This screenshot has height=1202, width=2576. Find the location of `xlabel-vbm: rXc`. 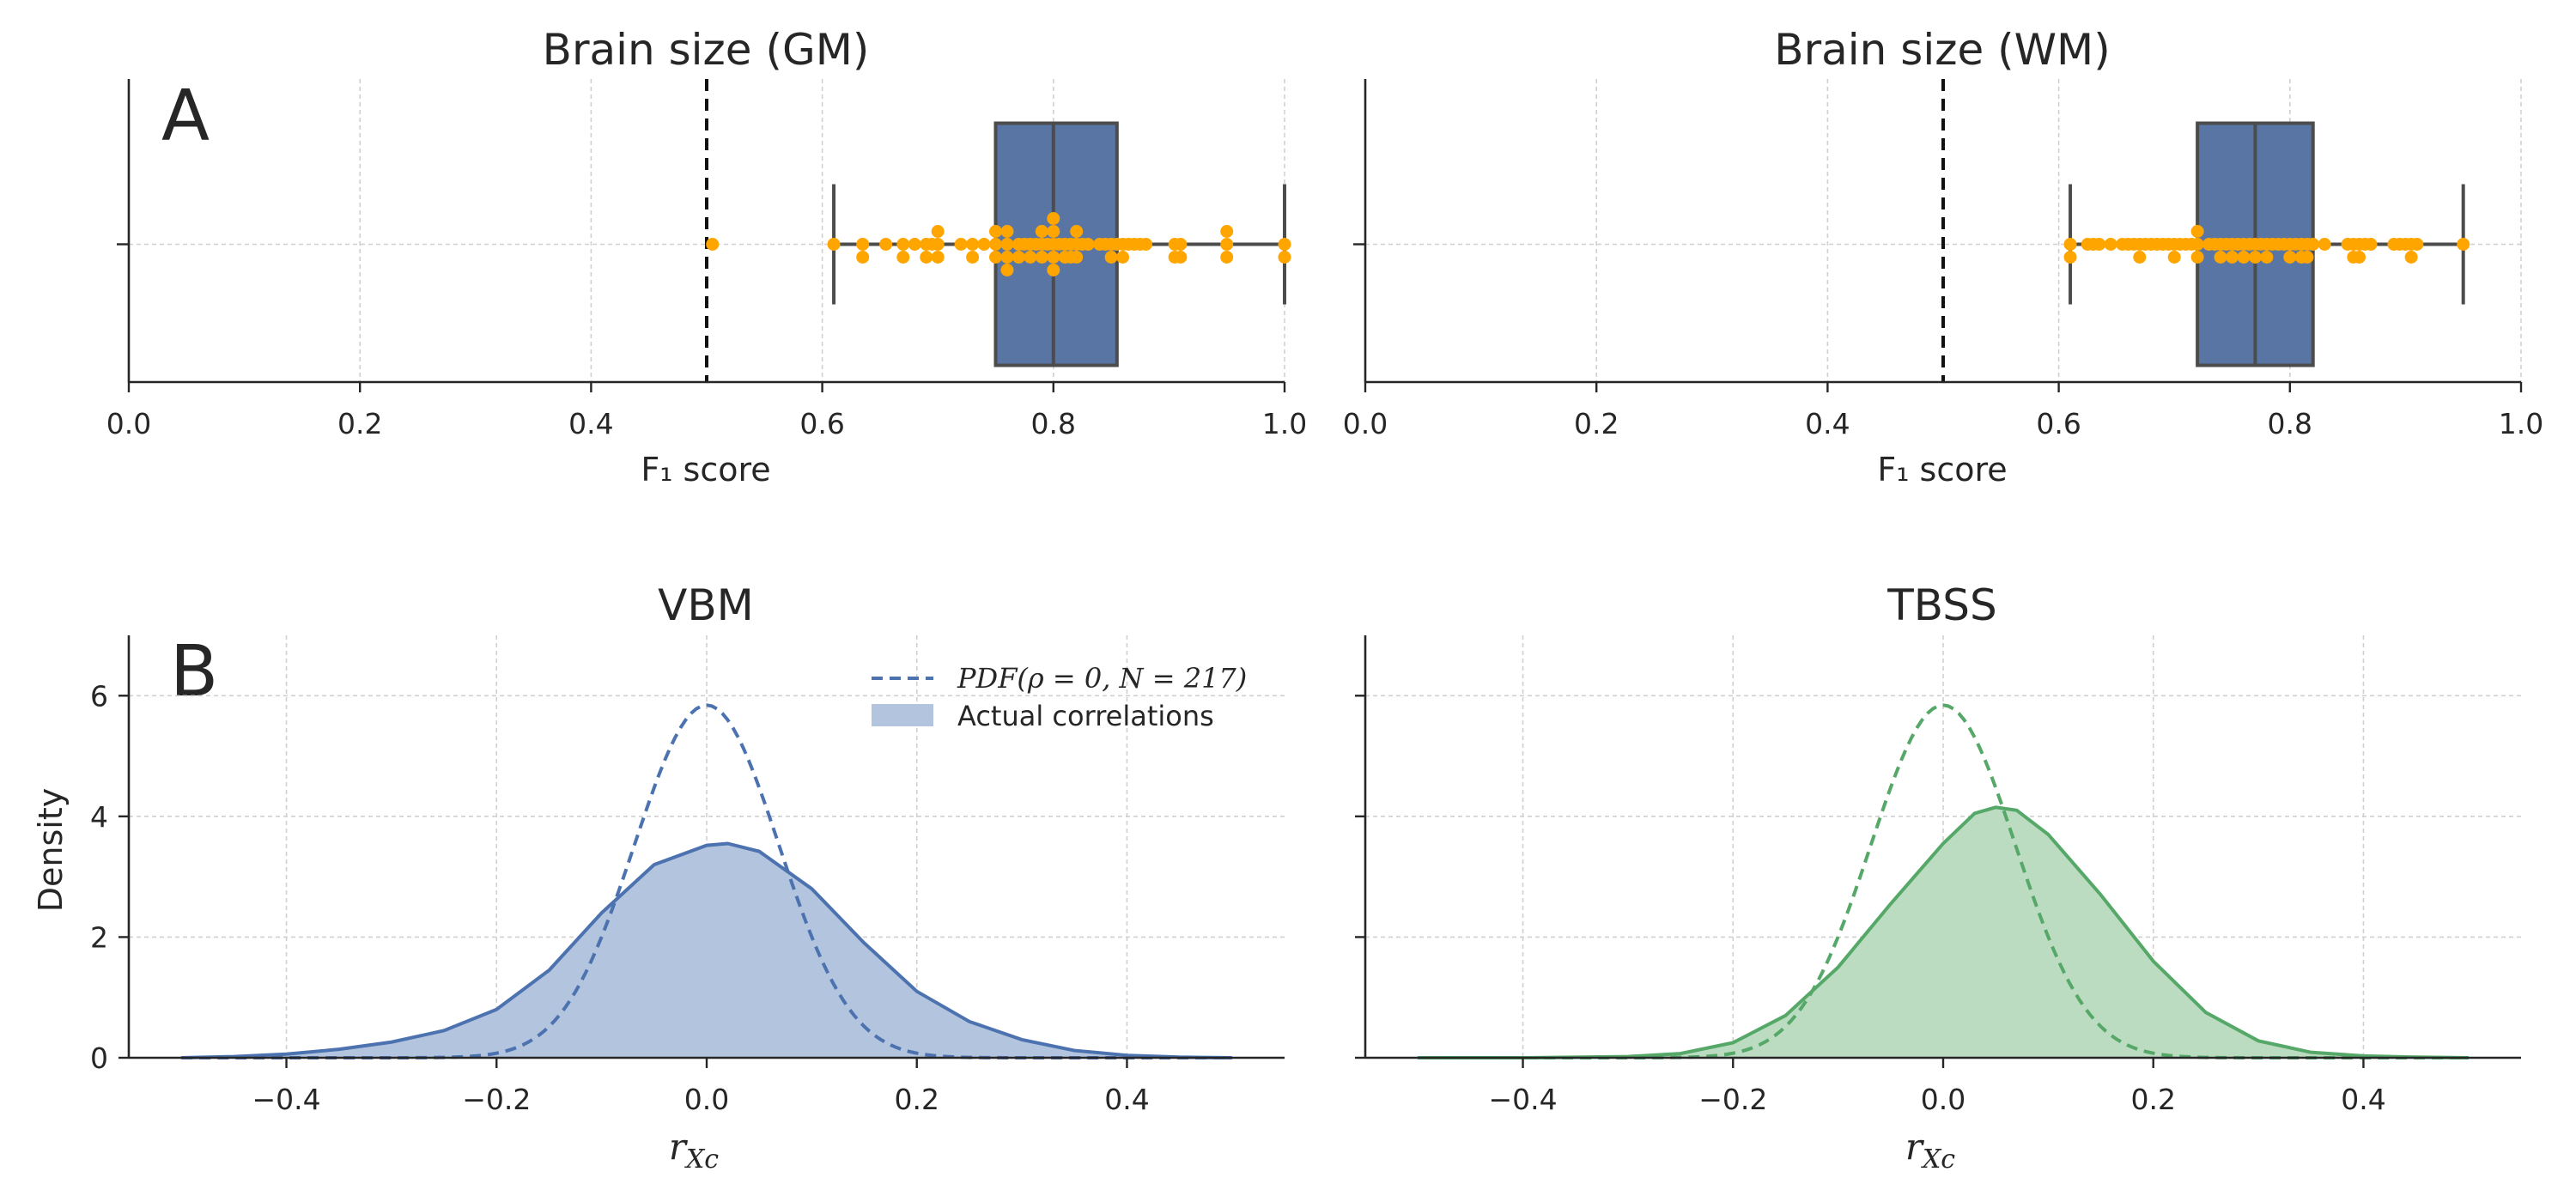

xlabel-vbm: rXc is located at coordinates (694, 1150).